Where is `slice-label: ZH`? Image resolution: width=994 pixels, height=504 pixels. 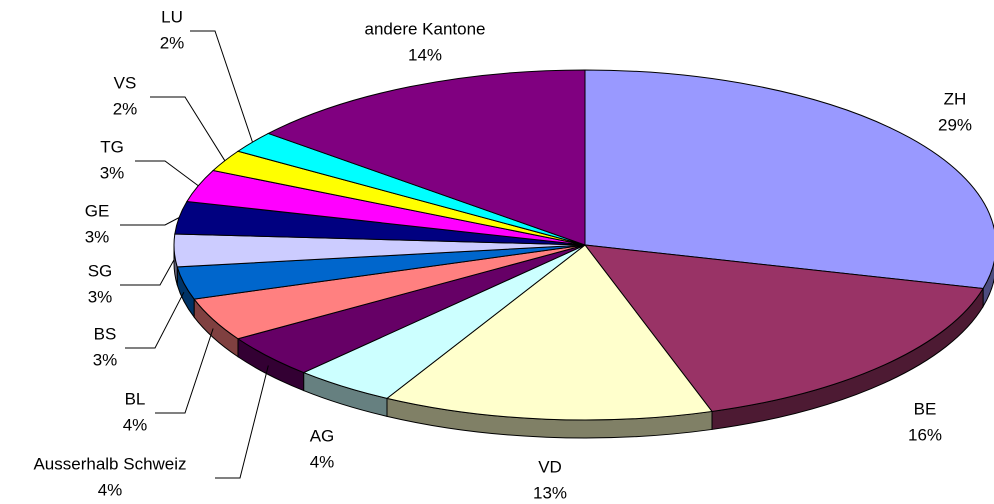 slice-label: ZH is located at coordinates (955, 98).